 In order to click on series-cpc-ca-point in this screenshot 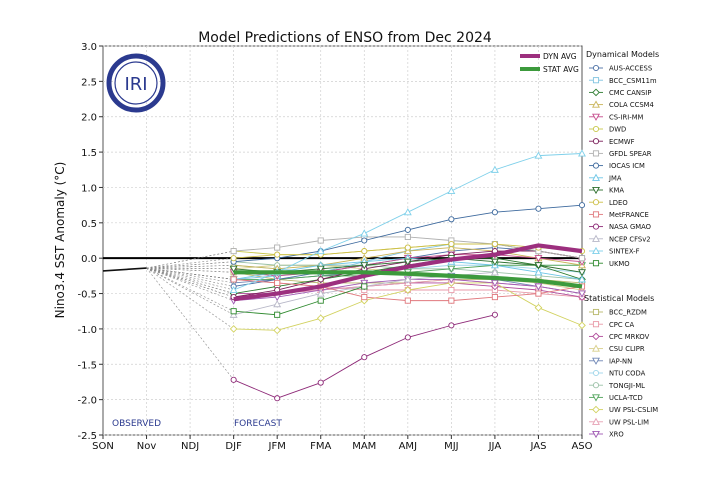, I will do `click(451, 290)`.